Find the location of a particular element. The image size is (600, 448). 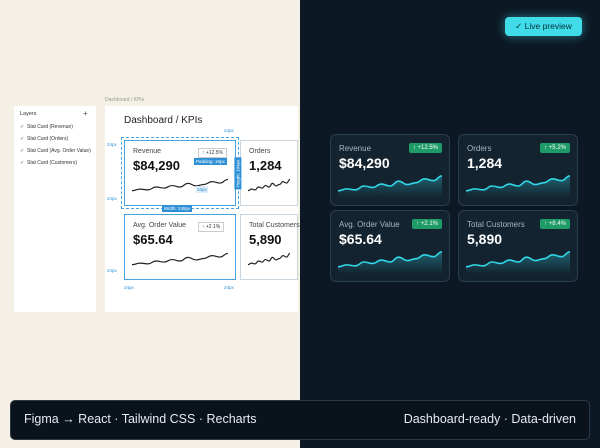

height-label: Height: 104px is located at coordinates (238, 173).